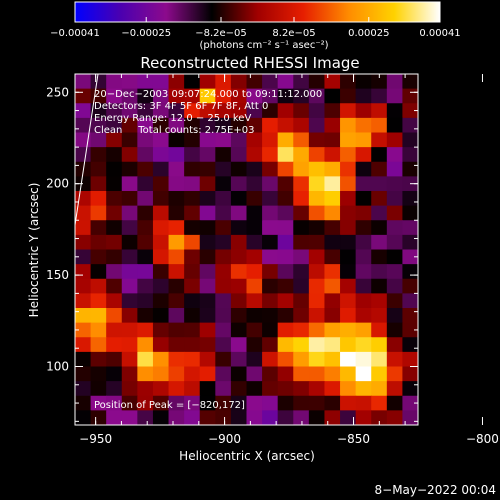 This screenshot has height=500, width=500. I want to click on colorbar, so click(257, 12).